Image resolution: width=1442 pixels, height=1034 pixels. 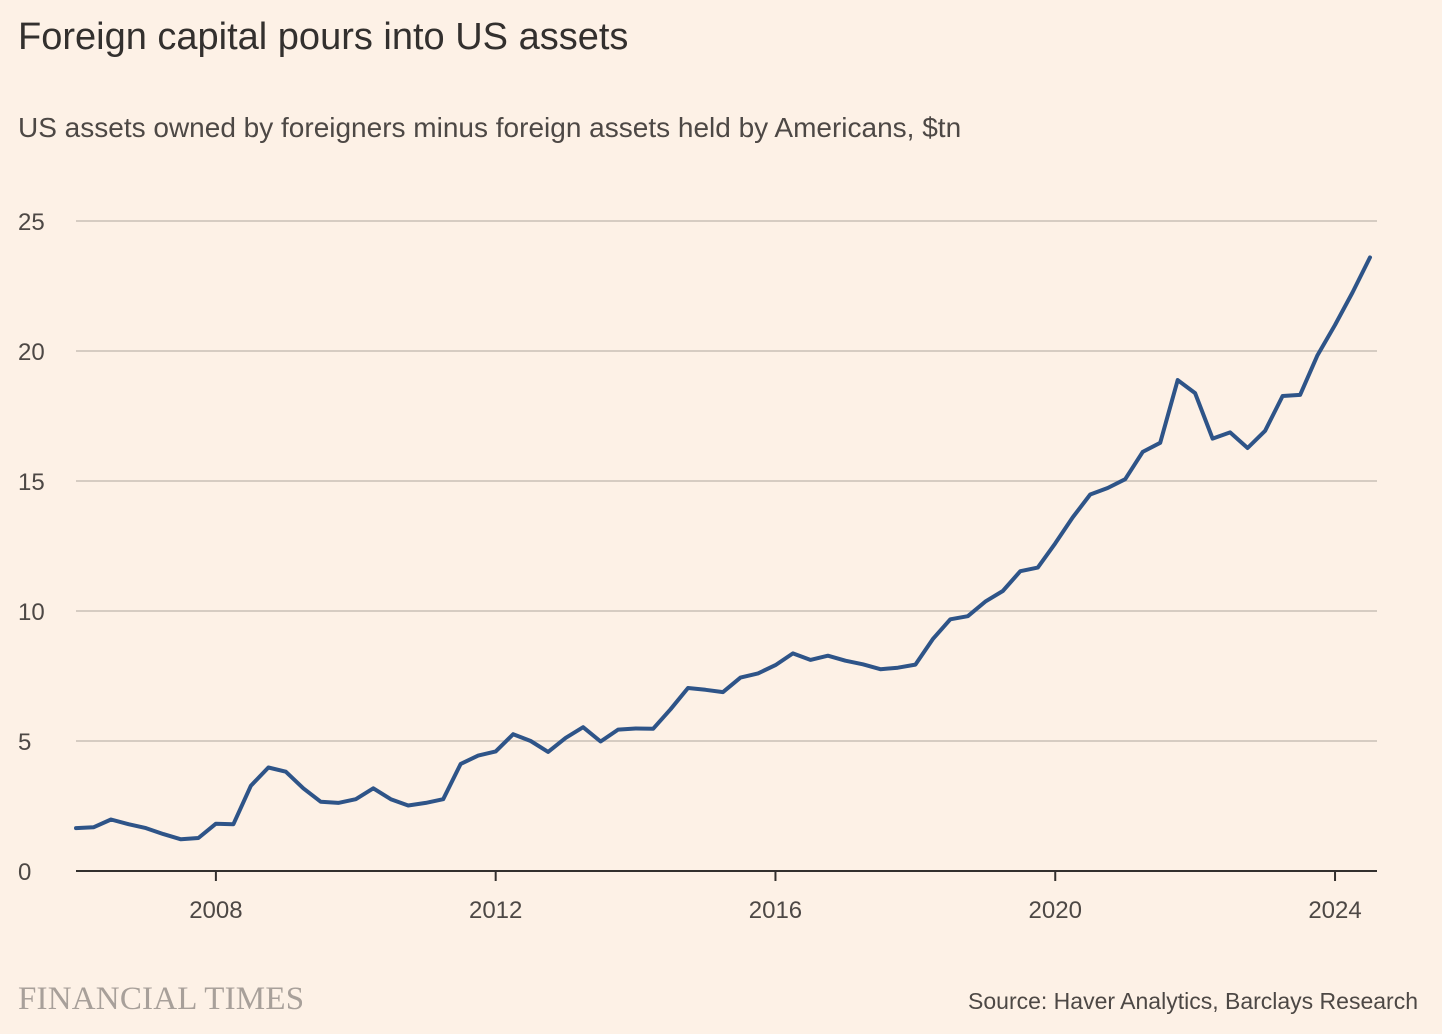 I want to click on y-tick-label: 15, so click(x=31, y=482).